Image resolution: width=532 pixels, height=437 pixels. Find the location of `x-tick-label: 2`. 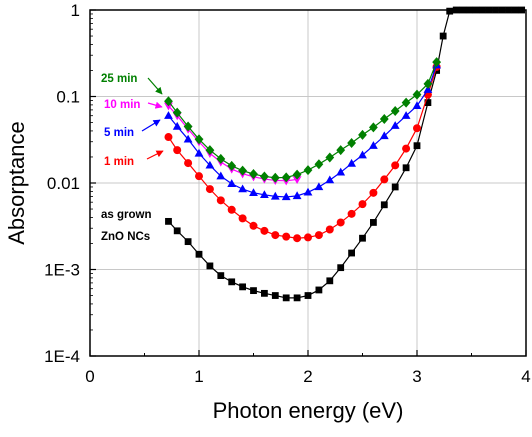

x-tick-label: 2 is located at coordinates (307, 376).